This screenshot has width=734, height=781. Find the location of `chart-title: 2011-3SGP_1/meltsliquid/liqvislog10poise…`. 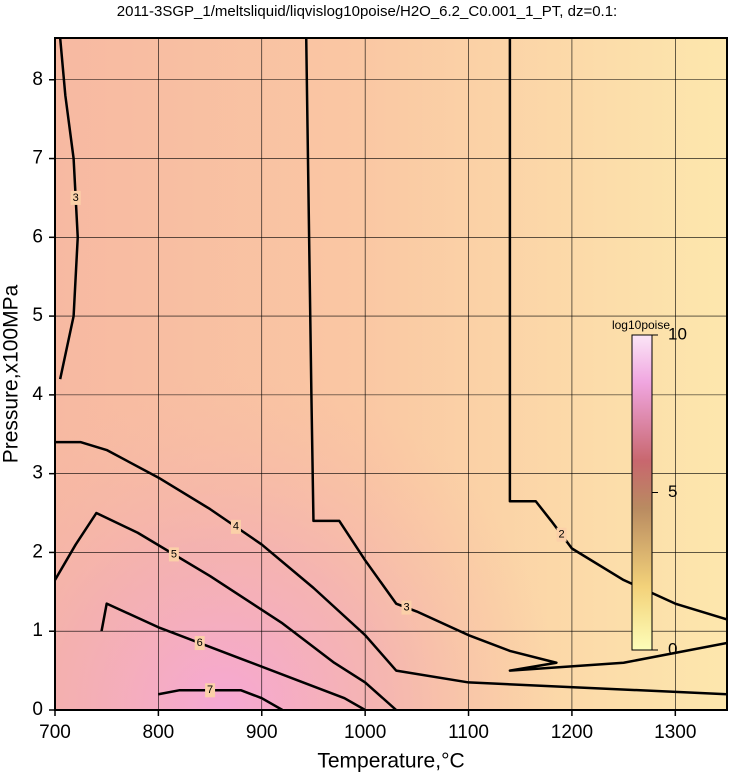

chart-title: 2011-3SGP_1/meltsliquid/liqvislog10poise… is located at coordinates (367, 11).